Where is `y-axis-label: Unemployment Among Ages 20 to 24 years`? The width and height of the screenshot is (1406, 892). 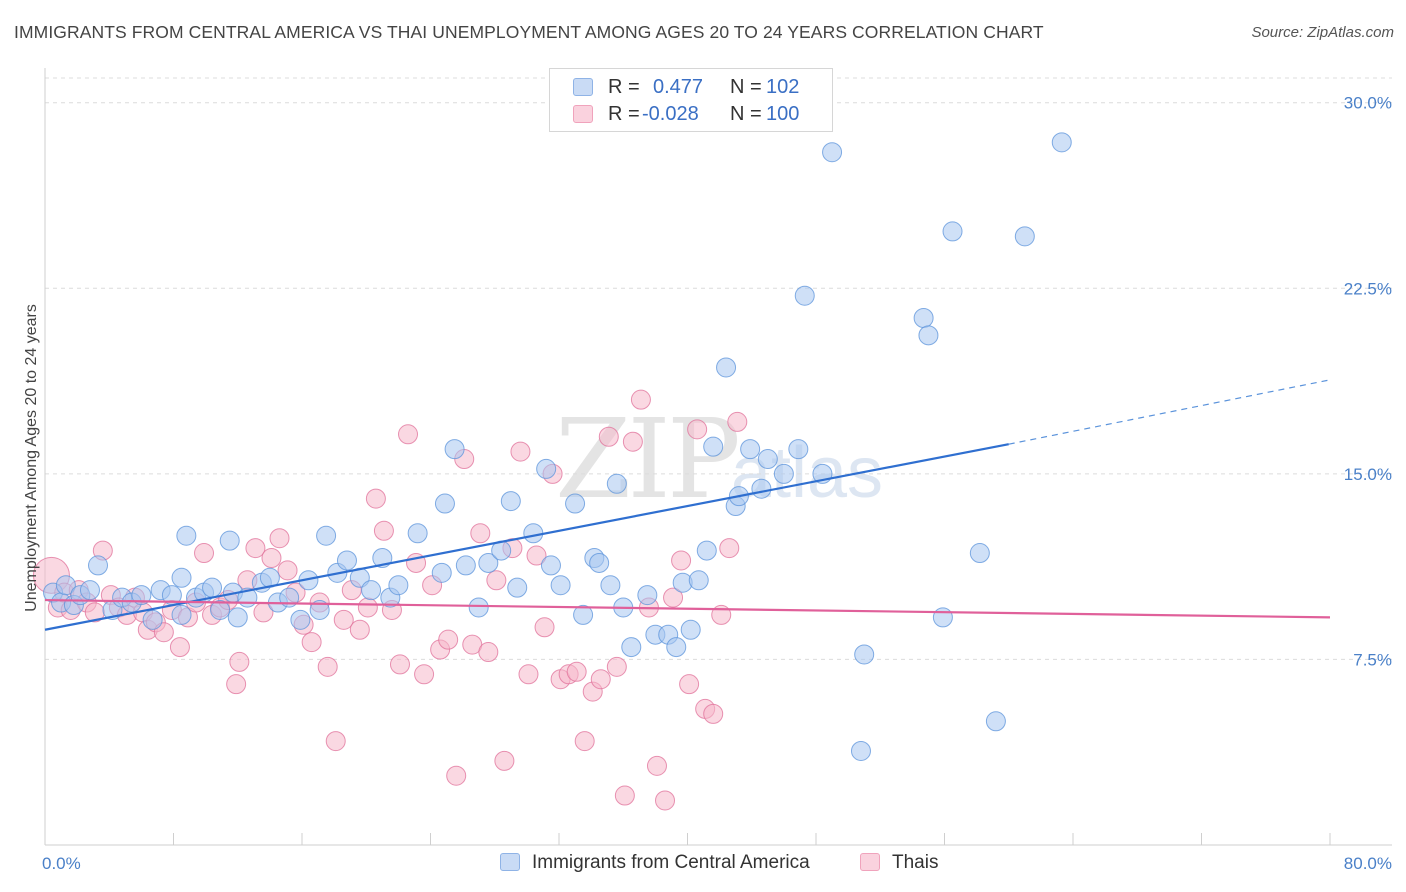 y-axis-label: Unemployment Among Ages 20 to 24 years is located at coordinates (31, 458).